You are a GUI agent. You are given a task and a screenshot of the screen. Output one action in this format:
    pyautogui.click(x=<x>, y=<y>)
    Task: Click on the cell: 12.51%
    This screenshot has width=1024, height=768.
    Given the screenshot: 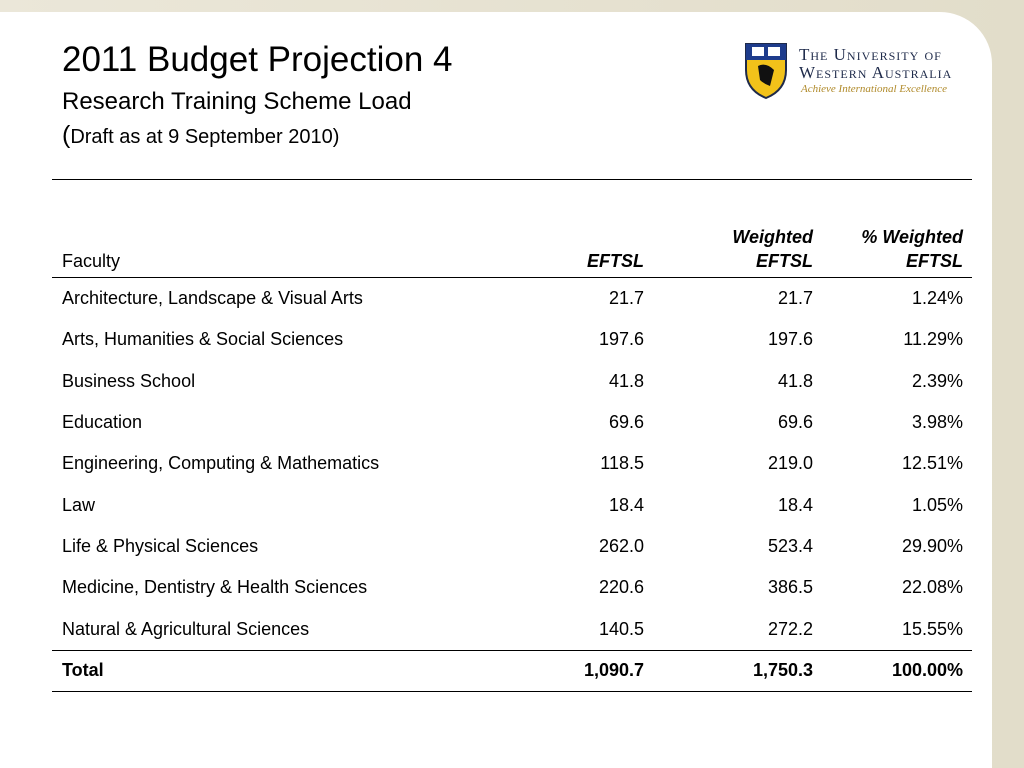 What is the action you would take?
    pyautogui.click(x=932, y=463)
    